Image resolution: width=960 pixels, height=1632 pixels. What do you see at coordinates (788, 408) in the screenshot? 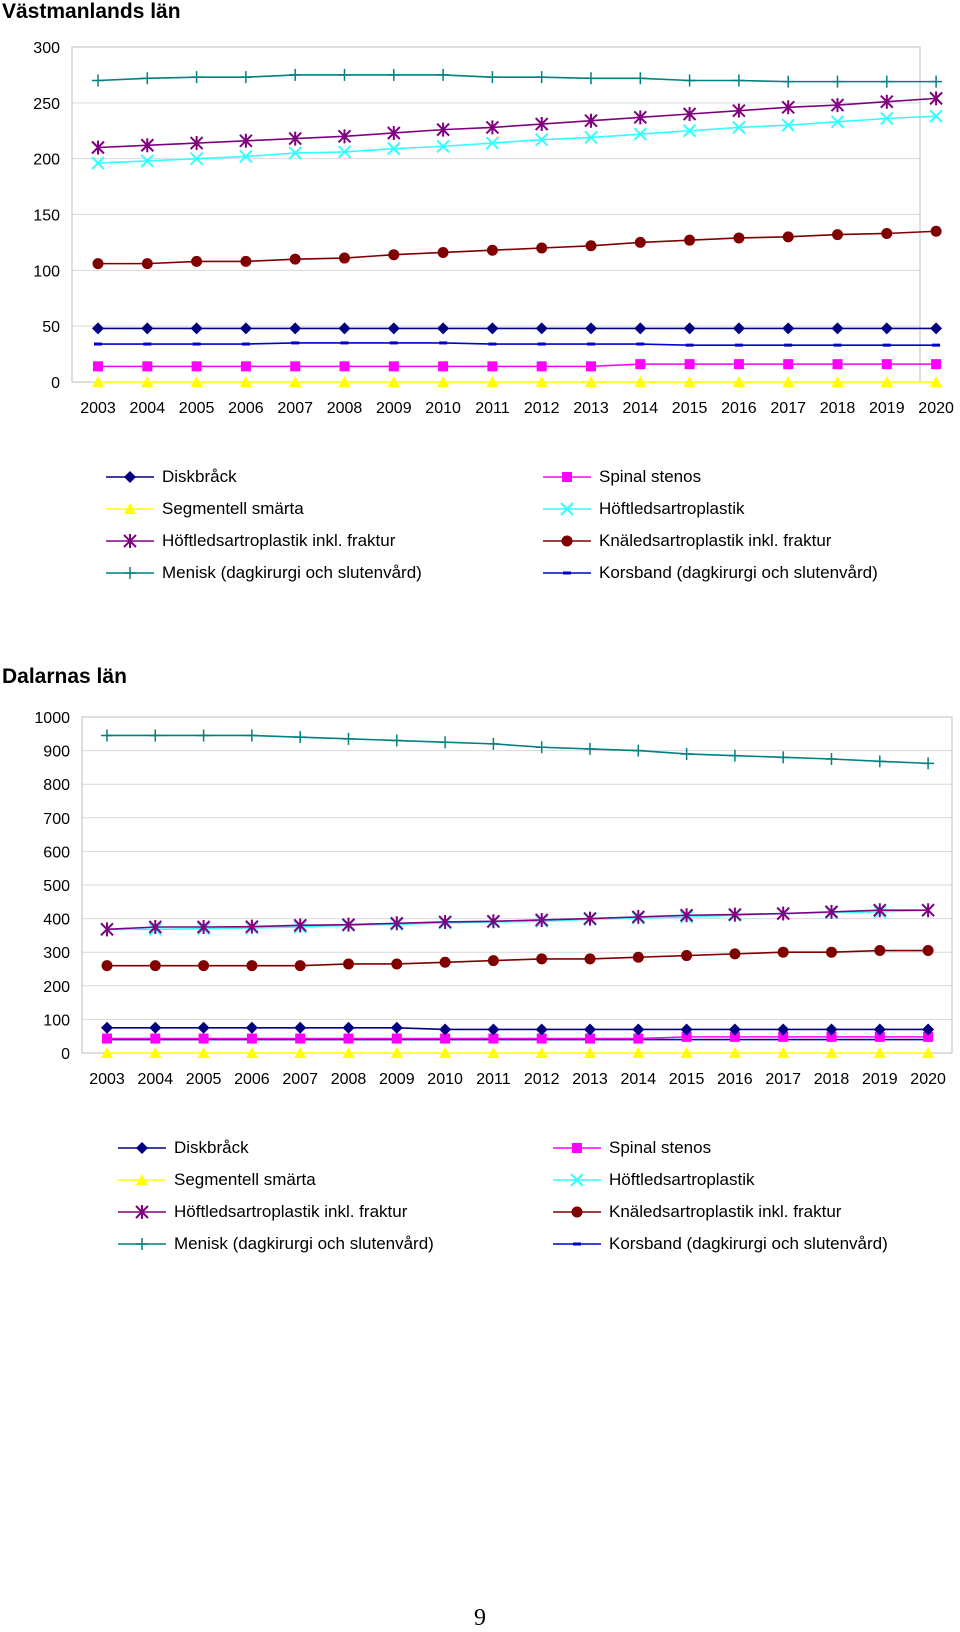
I see `x-tick-label: 2017` at bounding box center [788, 408].